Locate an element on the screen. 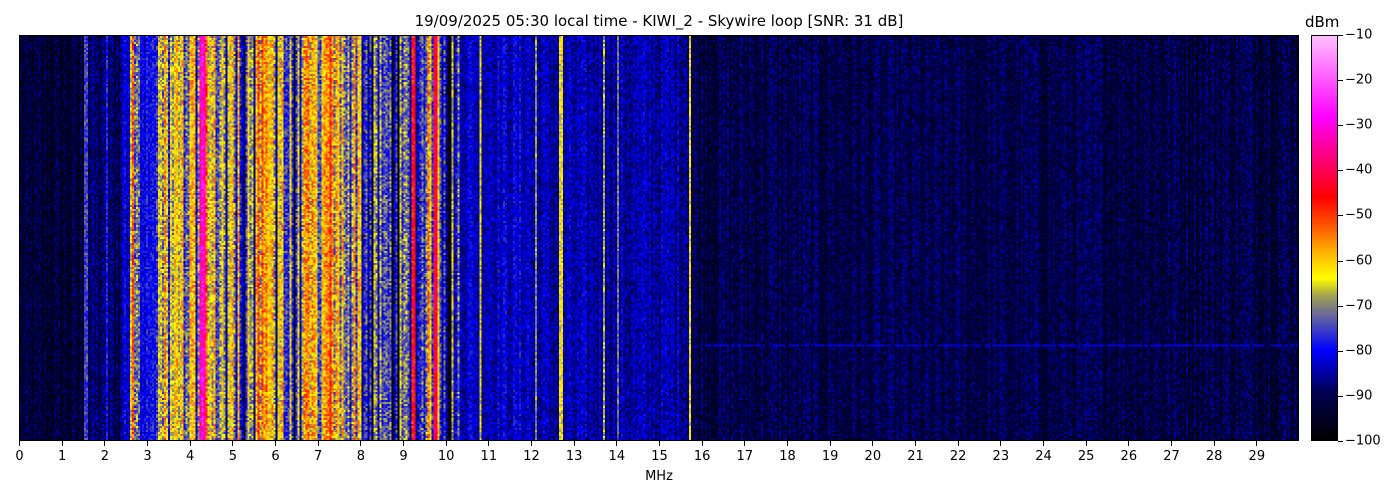 This screenshot has height=500, width=1400. x-tick-label: 7 is located at coordinates (318, 456).